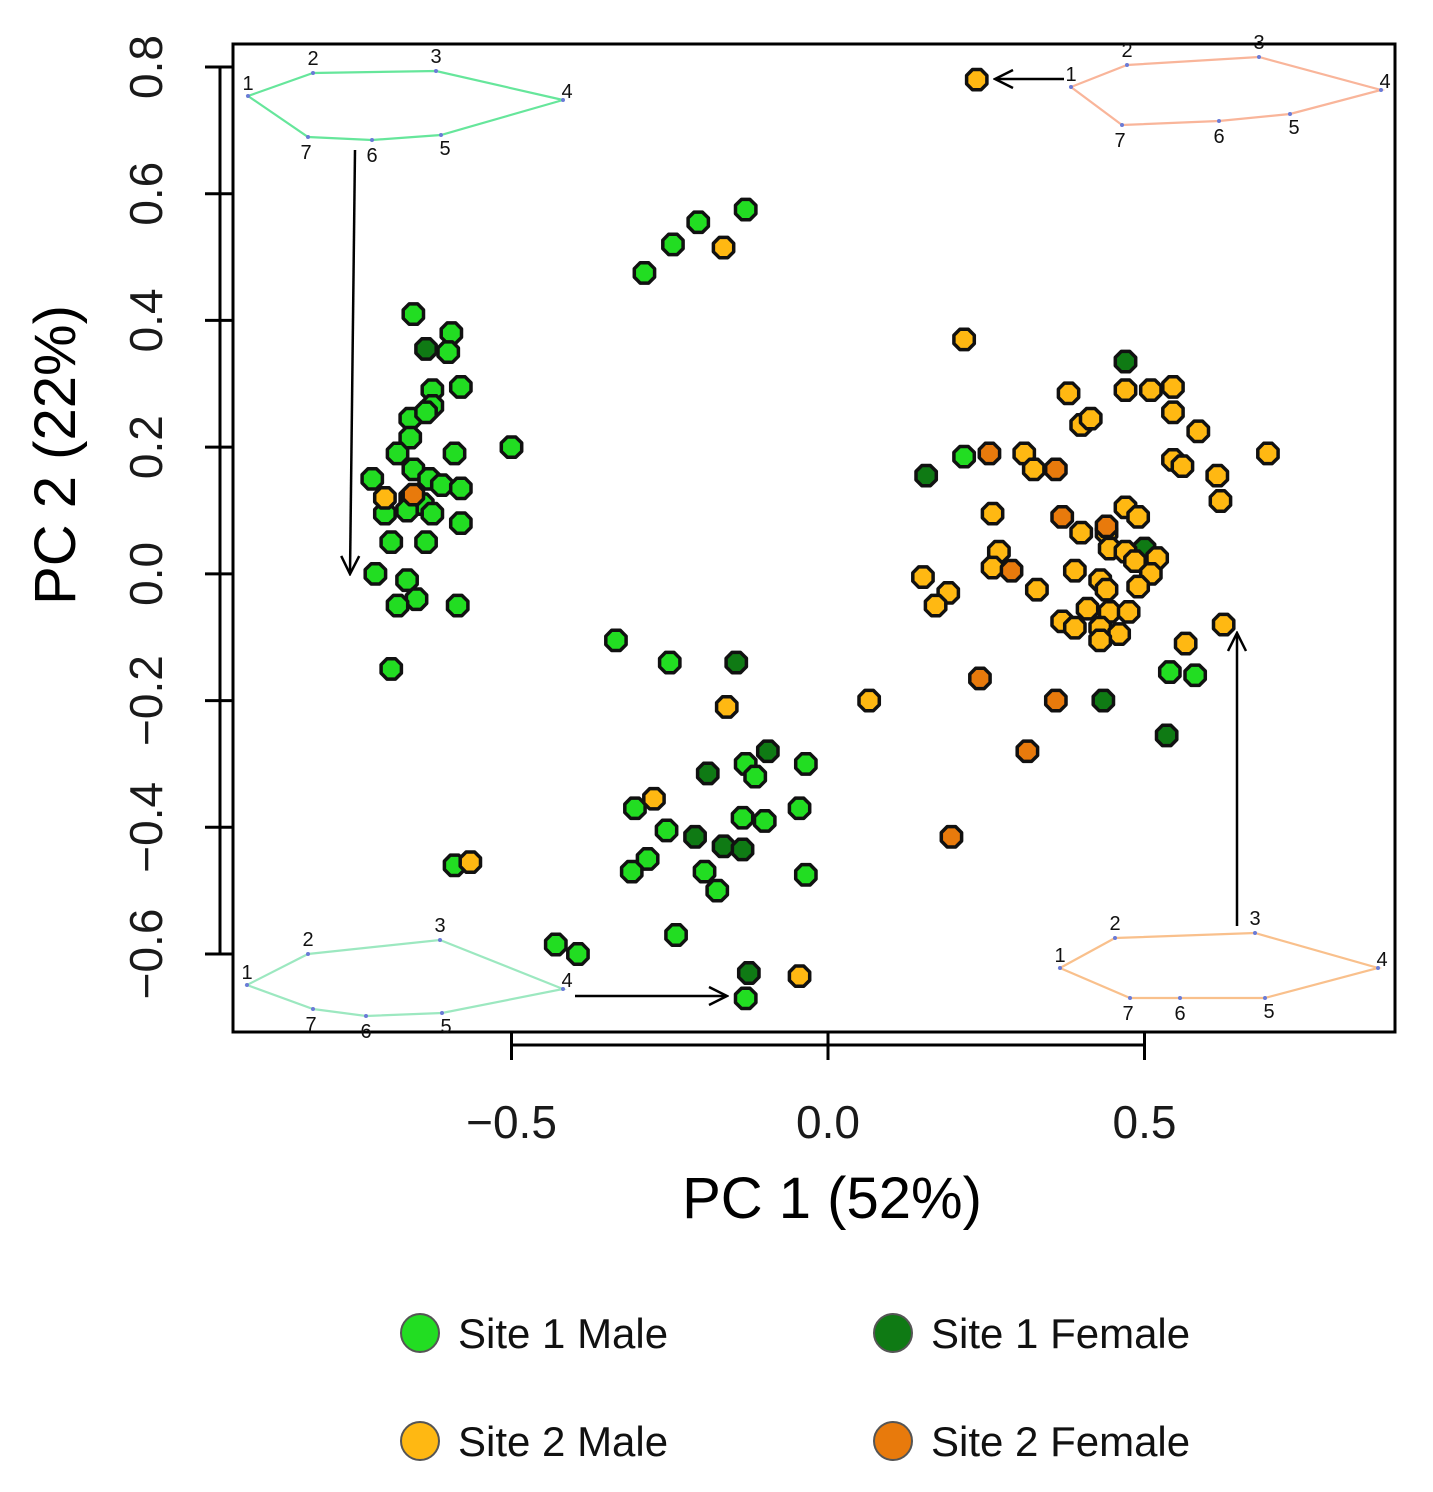  I want to click on y-tick-label: 0.8, so click(146, 67).